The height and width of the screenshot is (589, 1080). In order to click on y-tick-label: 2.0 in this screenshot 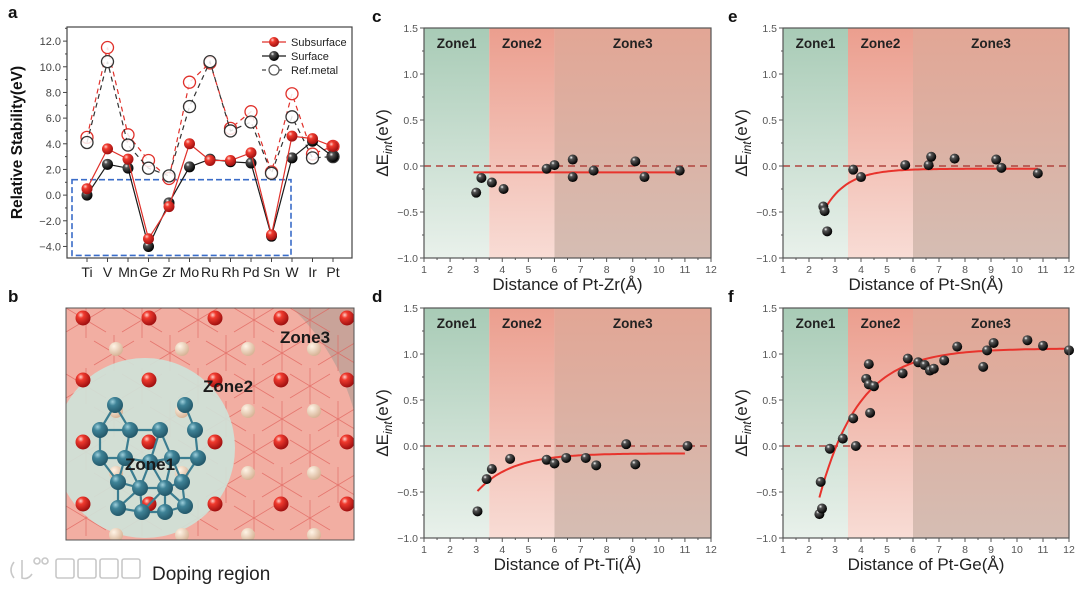, I will do `click(53, 170)`.